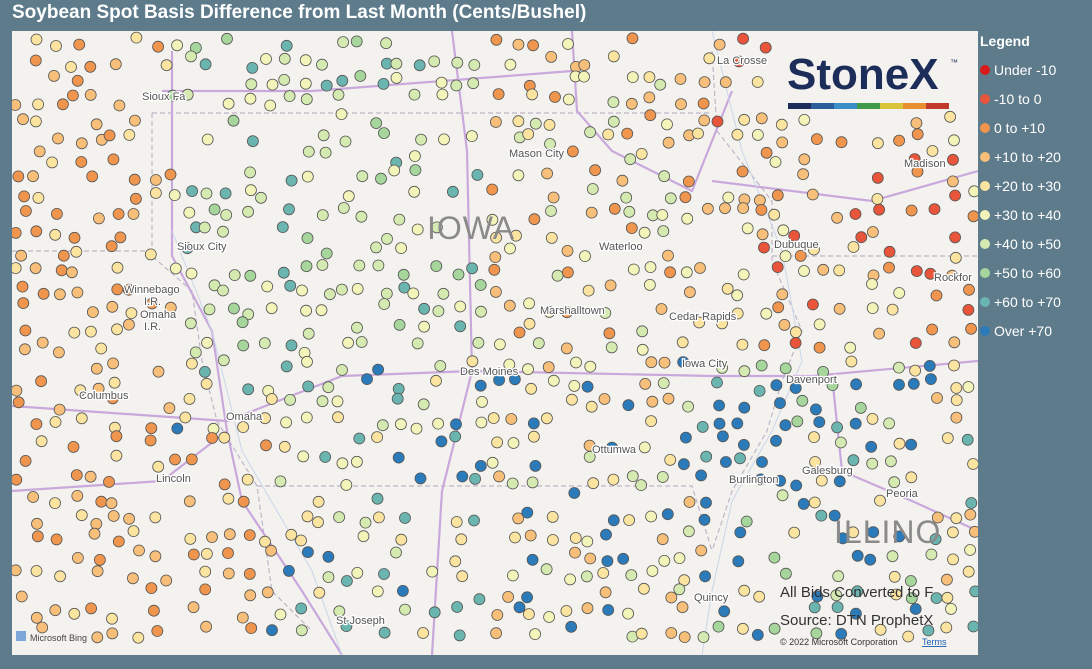 The image size is (1092, 669). What do you see at coordinates (711, 598) in the screenshot?
I see `place-label: Quincy` at bounding box center [711, 598].